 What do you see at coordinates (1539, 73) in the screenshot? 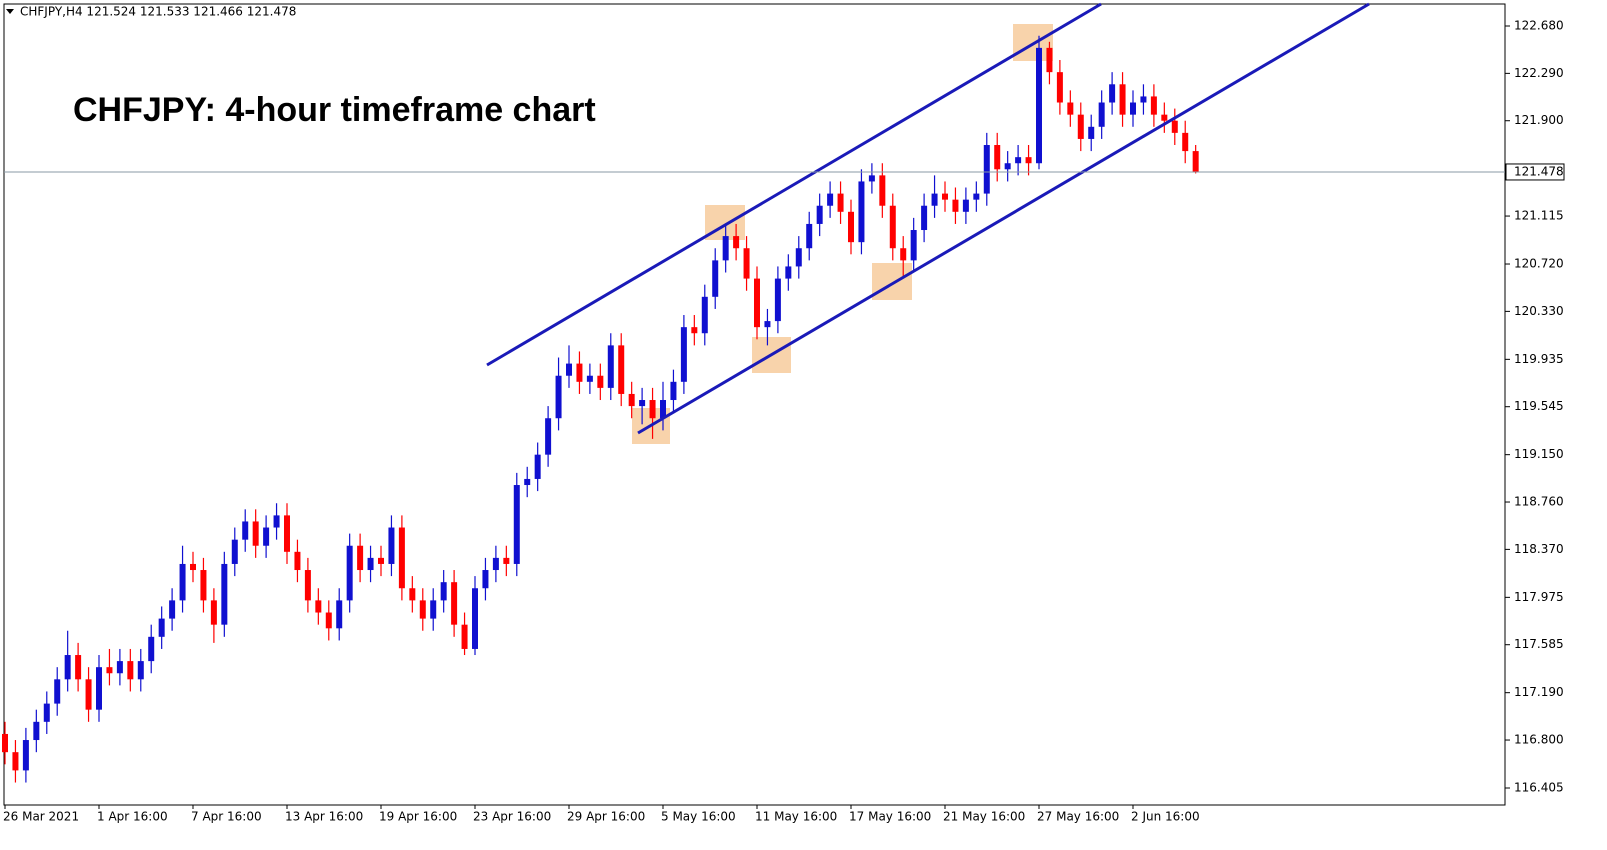
I see `y-tick-label: 122.290` at bounding box center [1539, 73].